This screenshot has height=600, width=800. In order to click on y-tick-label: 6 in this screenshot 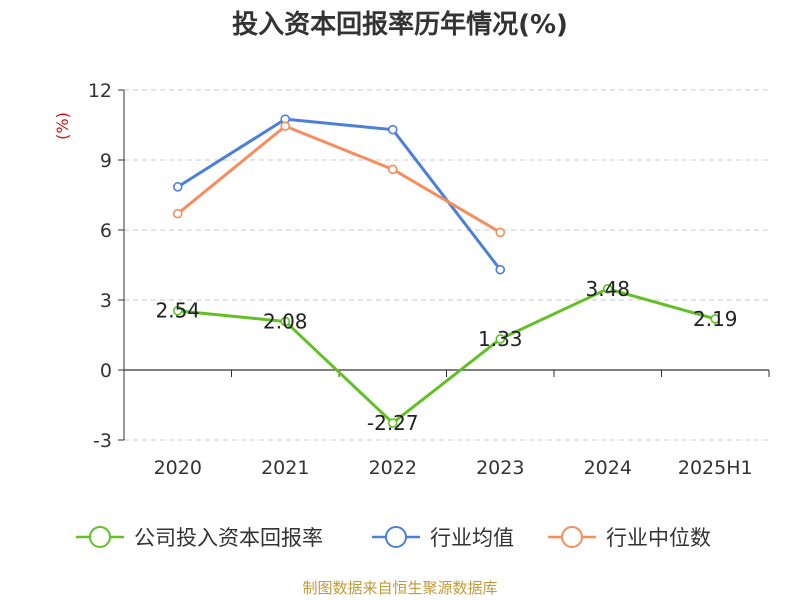, I will do `click(106, 231)`.